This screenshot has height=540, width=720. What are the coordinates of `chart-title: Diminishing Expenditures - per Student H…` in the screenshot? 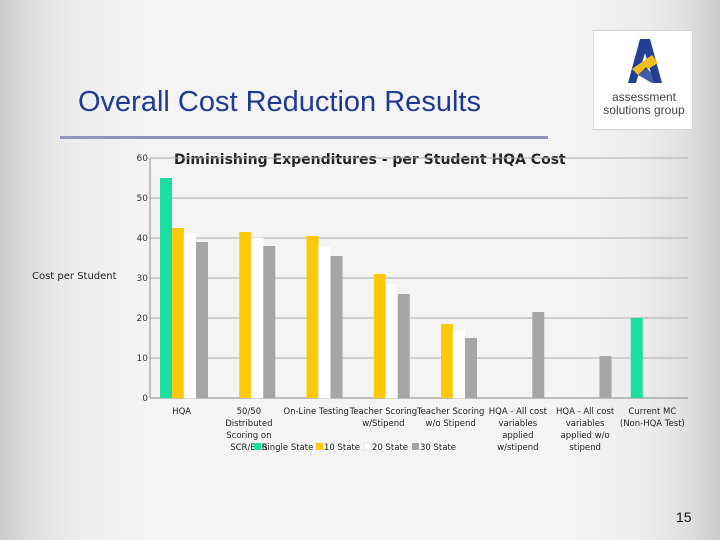 It's located at (370, 160).